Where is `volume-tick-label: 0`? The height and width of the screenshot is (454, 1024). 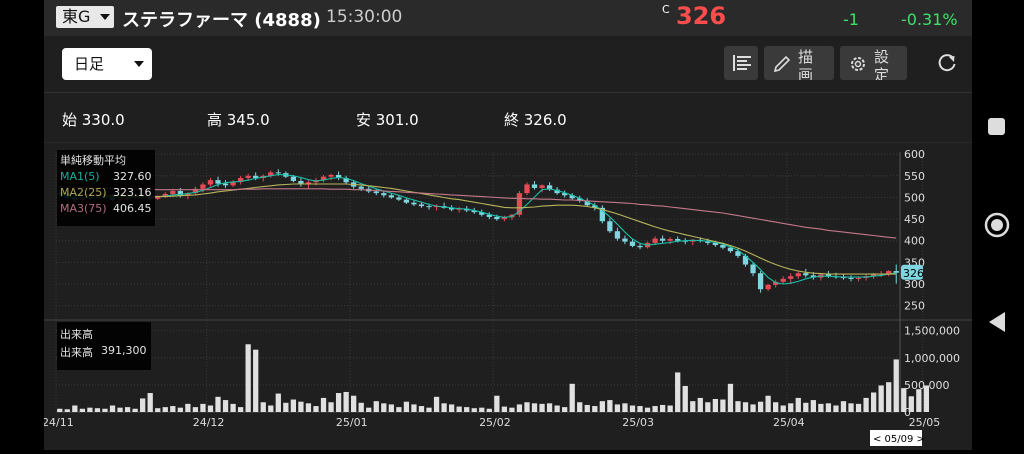 volume-tick-label: 0 is located at coordinates (907, 412).